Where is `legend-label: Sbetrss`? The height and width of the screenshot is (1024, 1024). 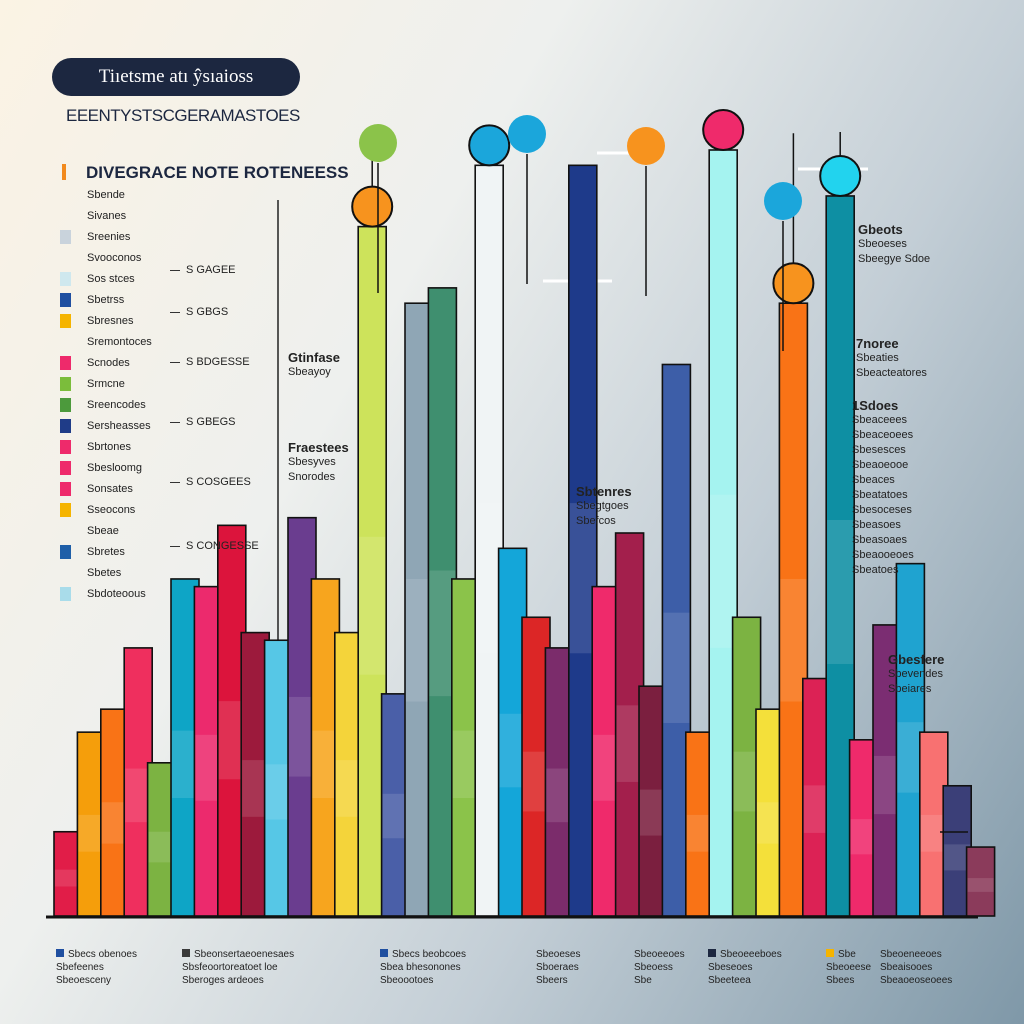
legend-label: Sbetrss is located at coordinates (106, 299).